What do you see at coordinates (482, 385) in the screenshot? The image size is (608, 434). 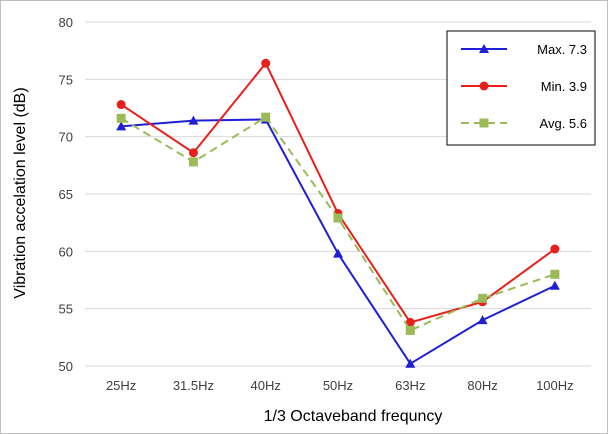 I see `x-tick-label: 80Hz` at bounding box center [482, 385].